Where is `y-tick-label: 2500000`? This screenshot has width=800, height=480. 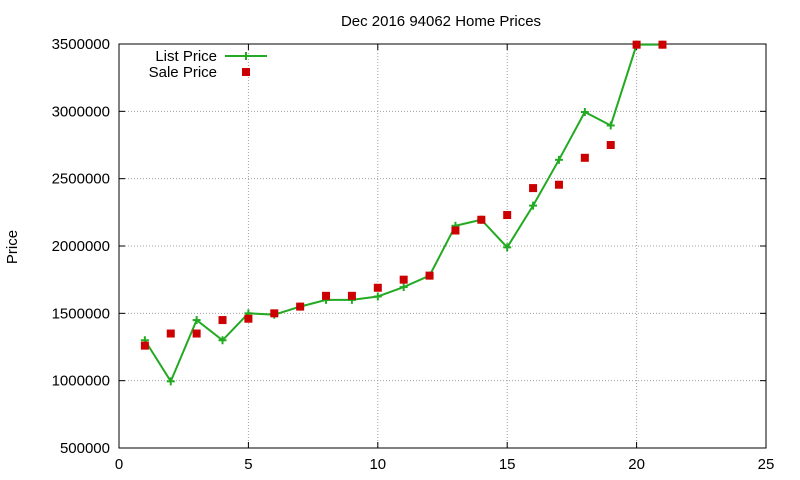
y-tick-label: 2500000 is located at coordinates (81, 179).